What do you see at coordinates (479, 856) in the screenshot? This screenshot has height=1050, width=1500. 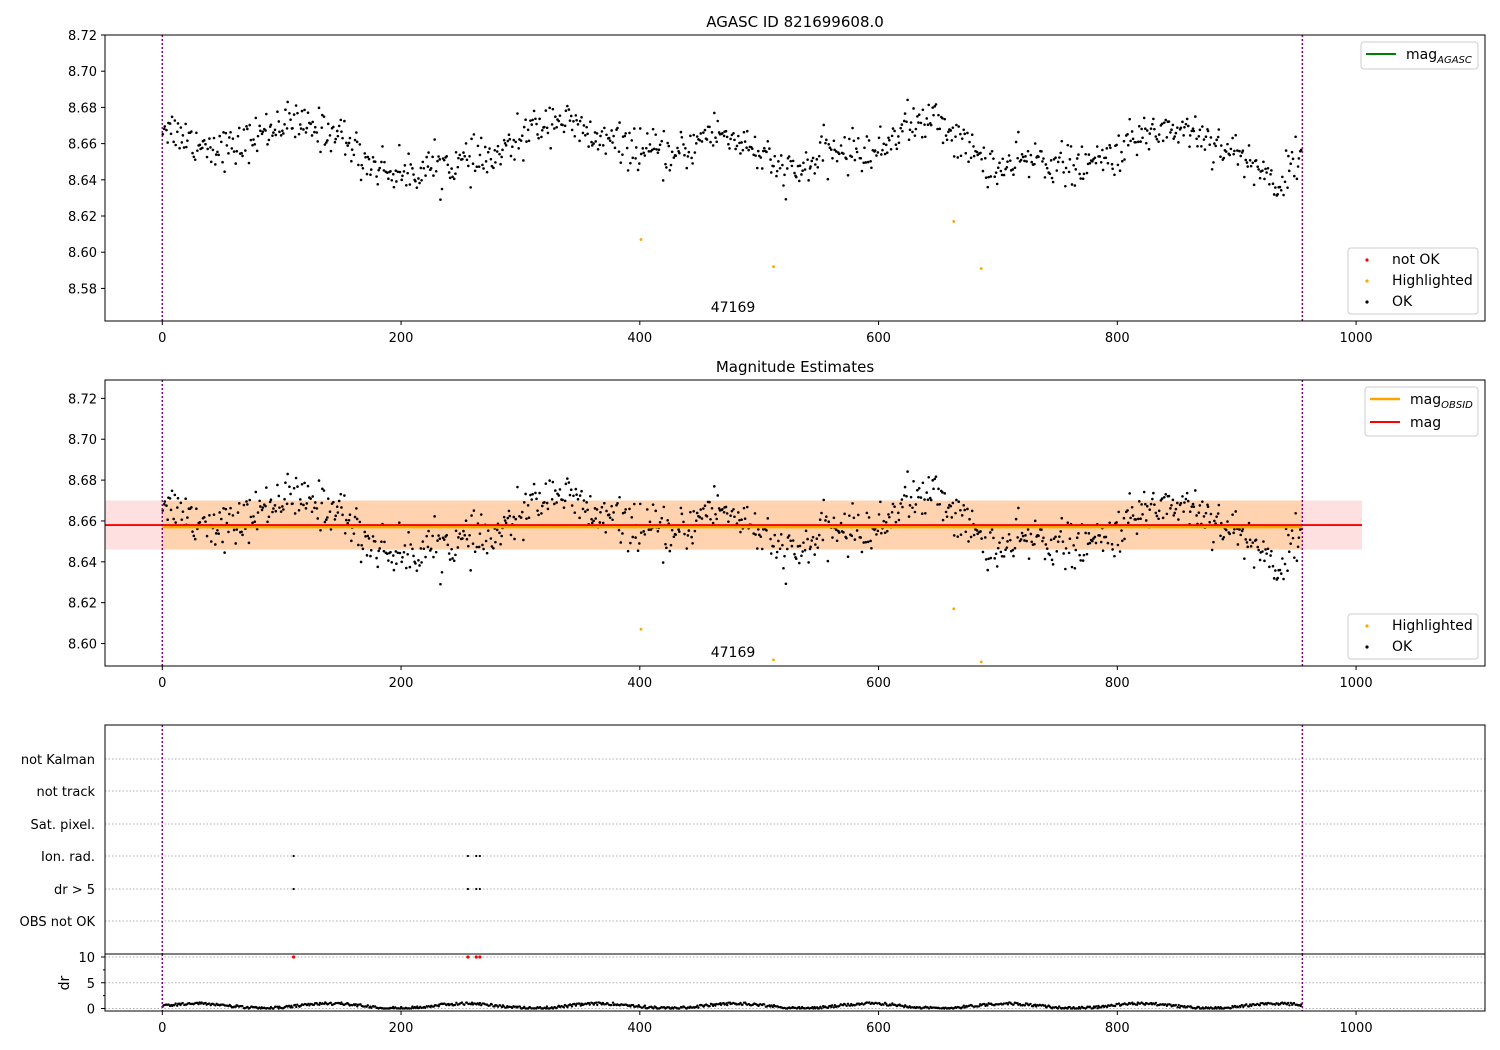 I see `flag-point` at bounding box center [479, 856].